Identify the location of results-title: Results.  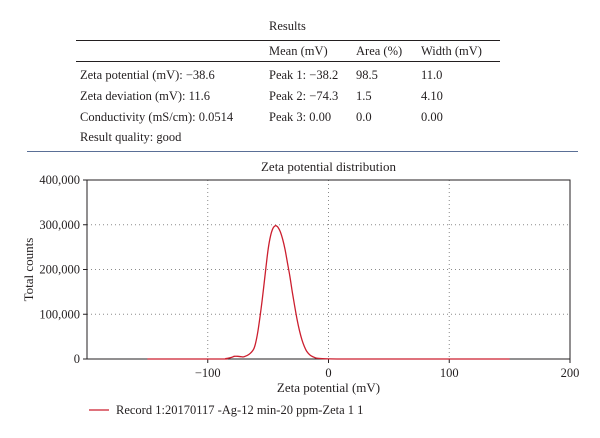
(287, 26).